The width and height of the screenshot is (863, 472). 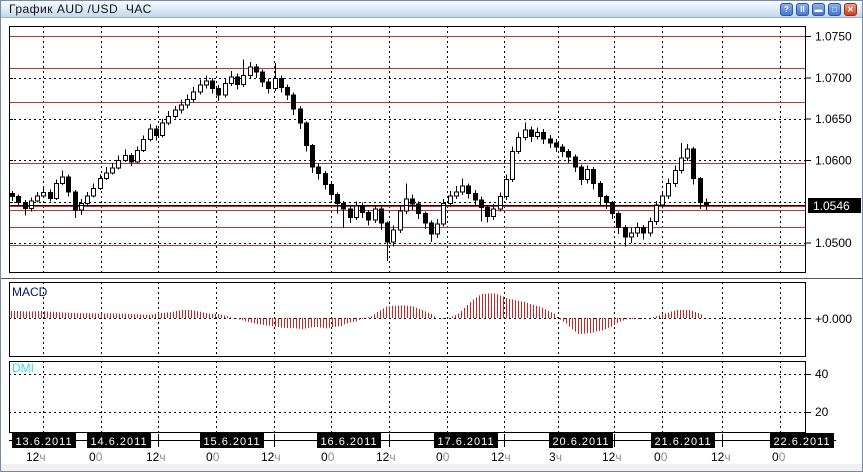 What do you see at coordinates (80, 9) in the screenshot?
I see `window-title: График AUD /USD ЧАС` at bounding box center [80, 9].